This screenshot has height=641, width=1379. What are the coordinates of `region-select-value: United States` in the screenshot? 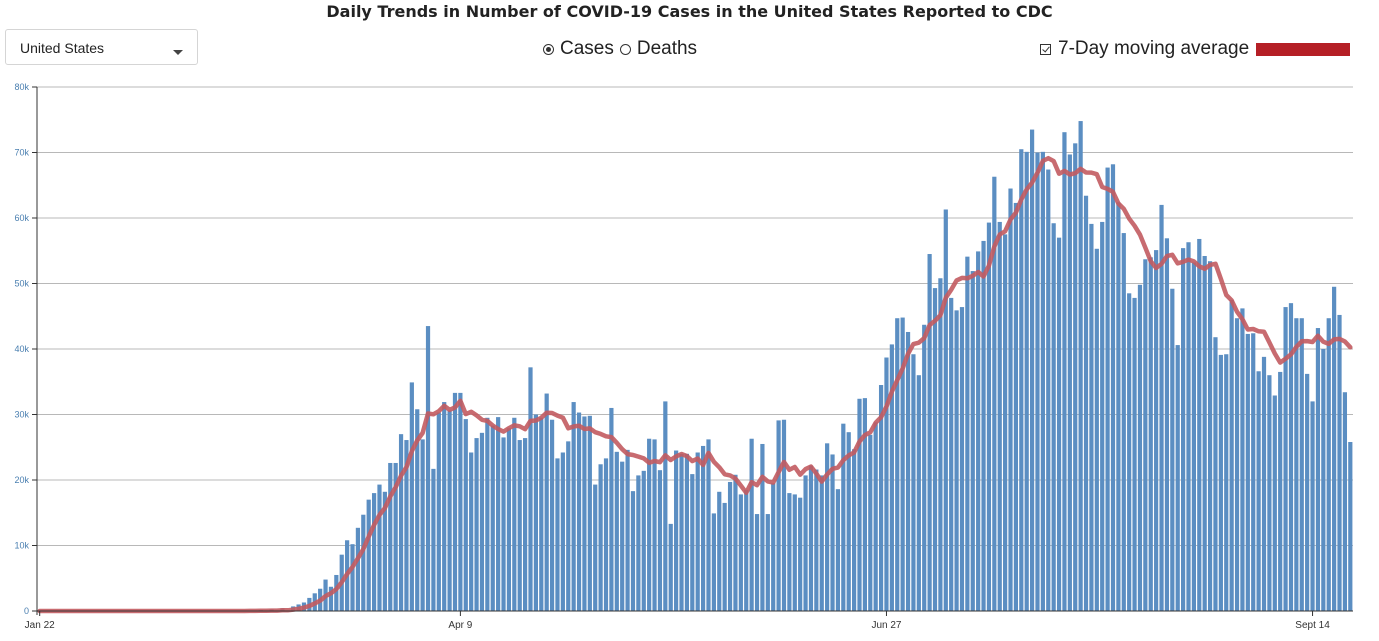 It's located at (62, 48).